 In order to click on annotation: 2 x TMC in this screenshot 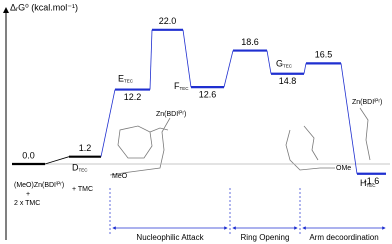, I will do `click(27, 203)`.